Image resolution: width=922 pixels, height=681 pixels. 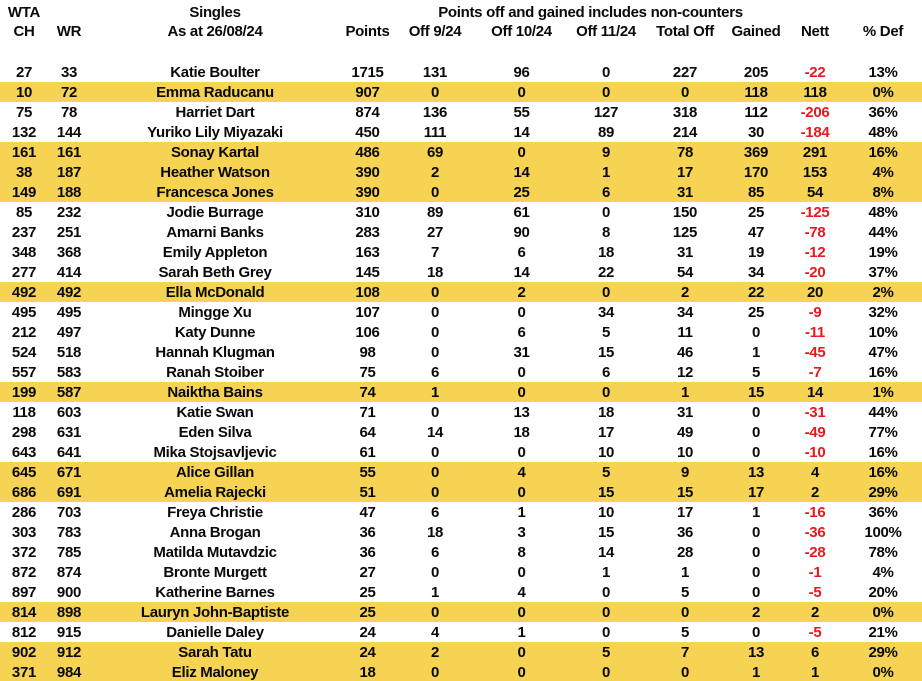 What do you see at coordinates (461, 671) in the screenshot?
I see `table-row: 371 984 Eliz Maloney 18 0 0 0 0 1 1 0%` at bounding box center [461, 671].